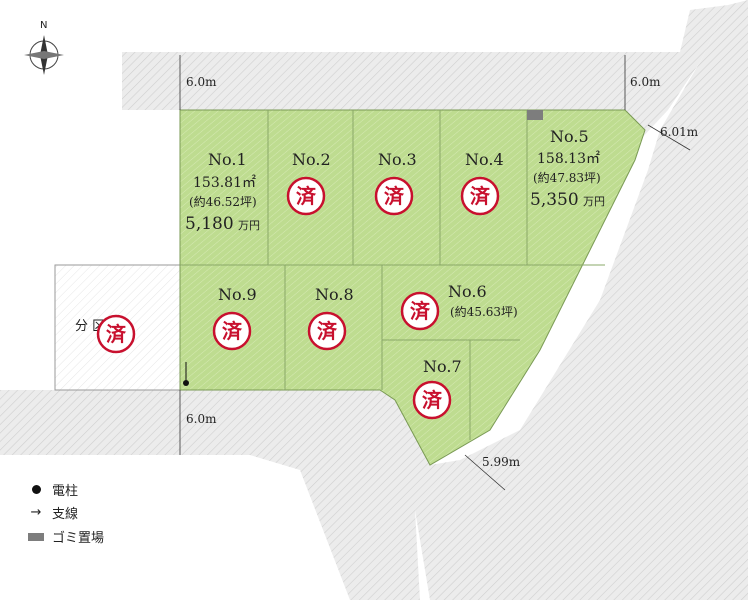 This screenshot has width=748, height=600. What do you see at coordinates (501, 462) in the screenshot?
I see `road-width-bottom-right: 5.99m` at bounding box center [501, 462].